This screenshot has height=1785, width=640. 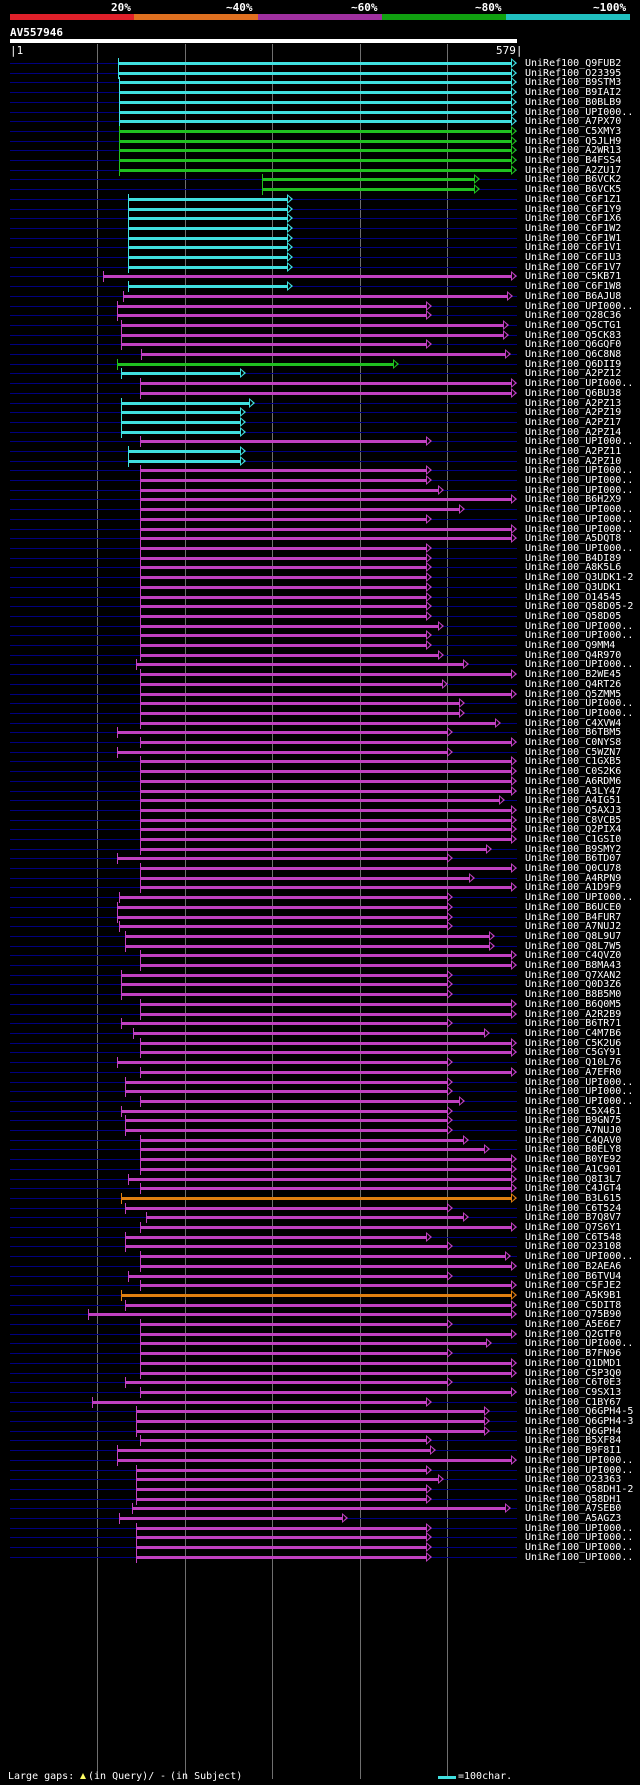 I want to click on hit-link: UniRef100_A7EFR0, so click(x=573, y=1072).